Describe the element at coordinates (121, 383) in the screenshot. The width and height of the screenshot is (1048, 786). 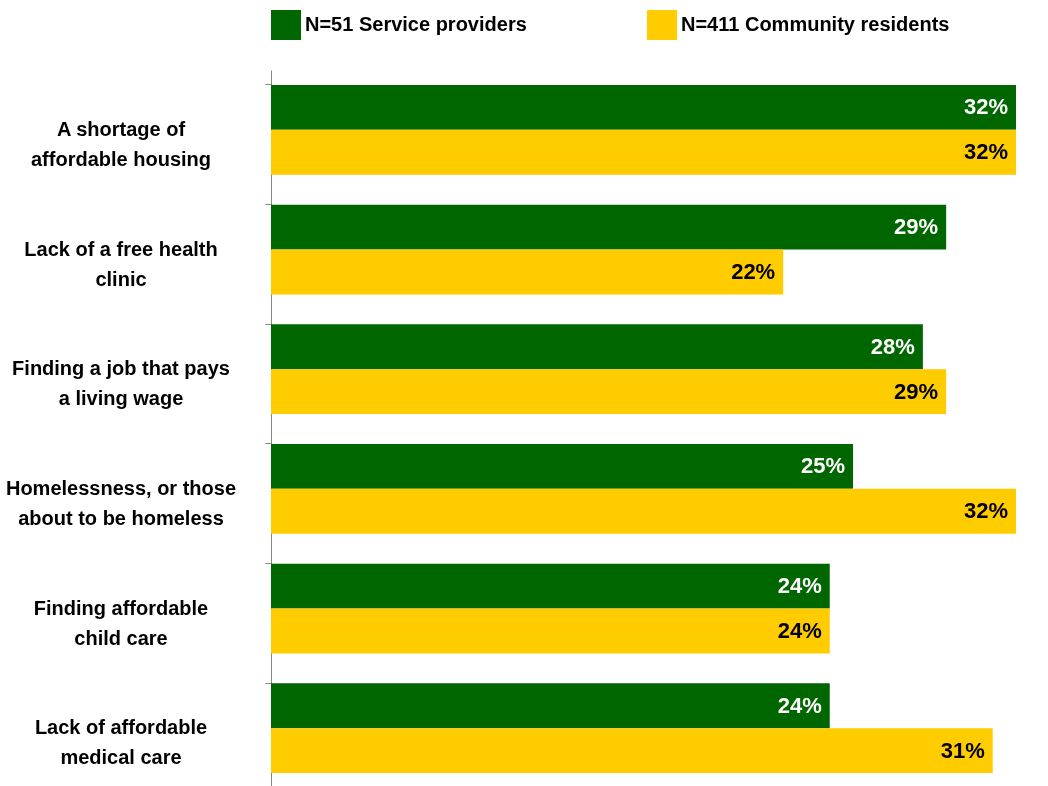
I see `y-tick-label: Finding a job that pays a living wage` at that location.